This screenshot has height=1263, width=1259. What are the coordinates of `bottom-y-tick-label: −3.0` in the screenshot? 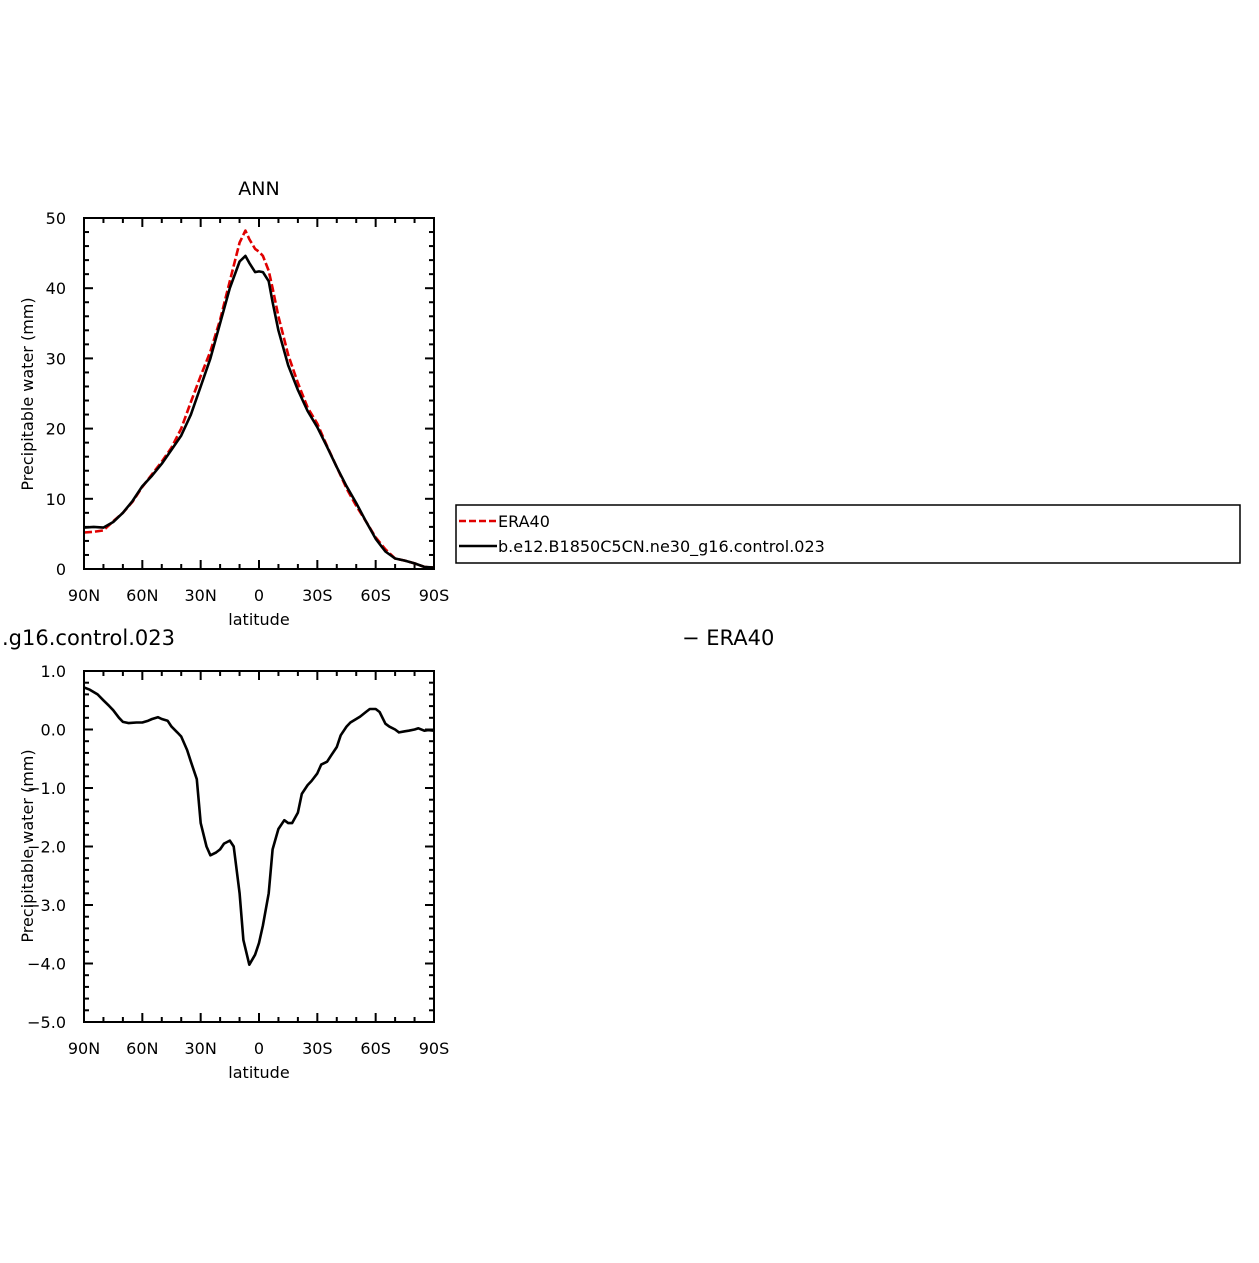 It's located at (46, 905).